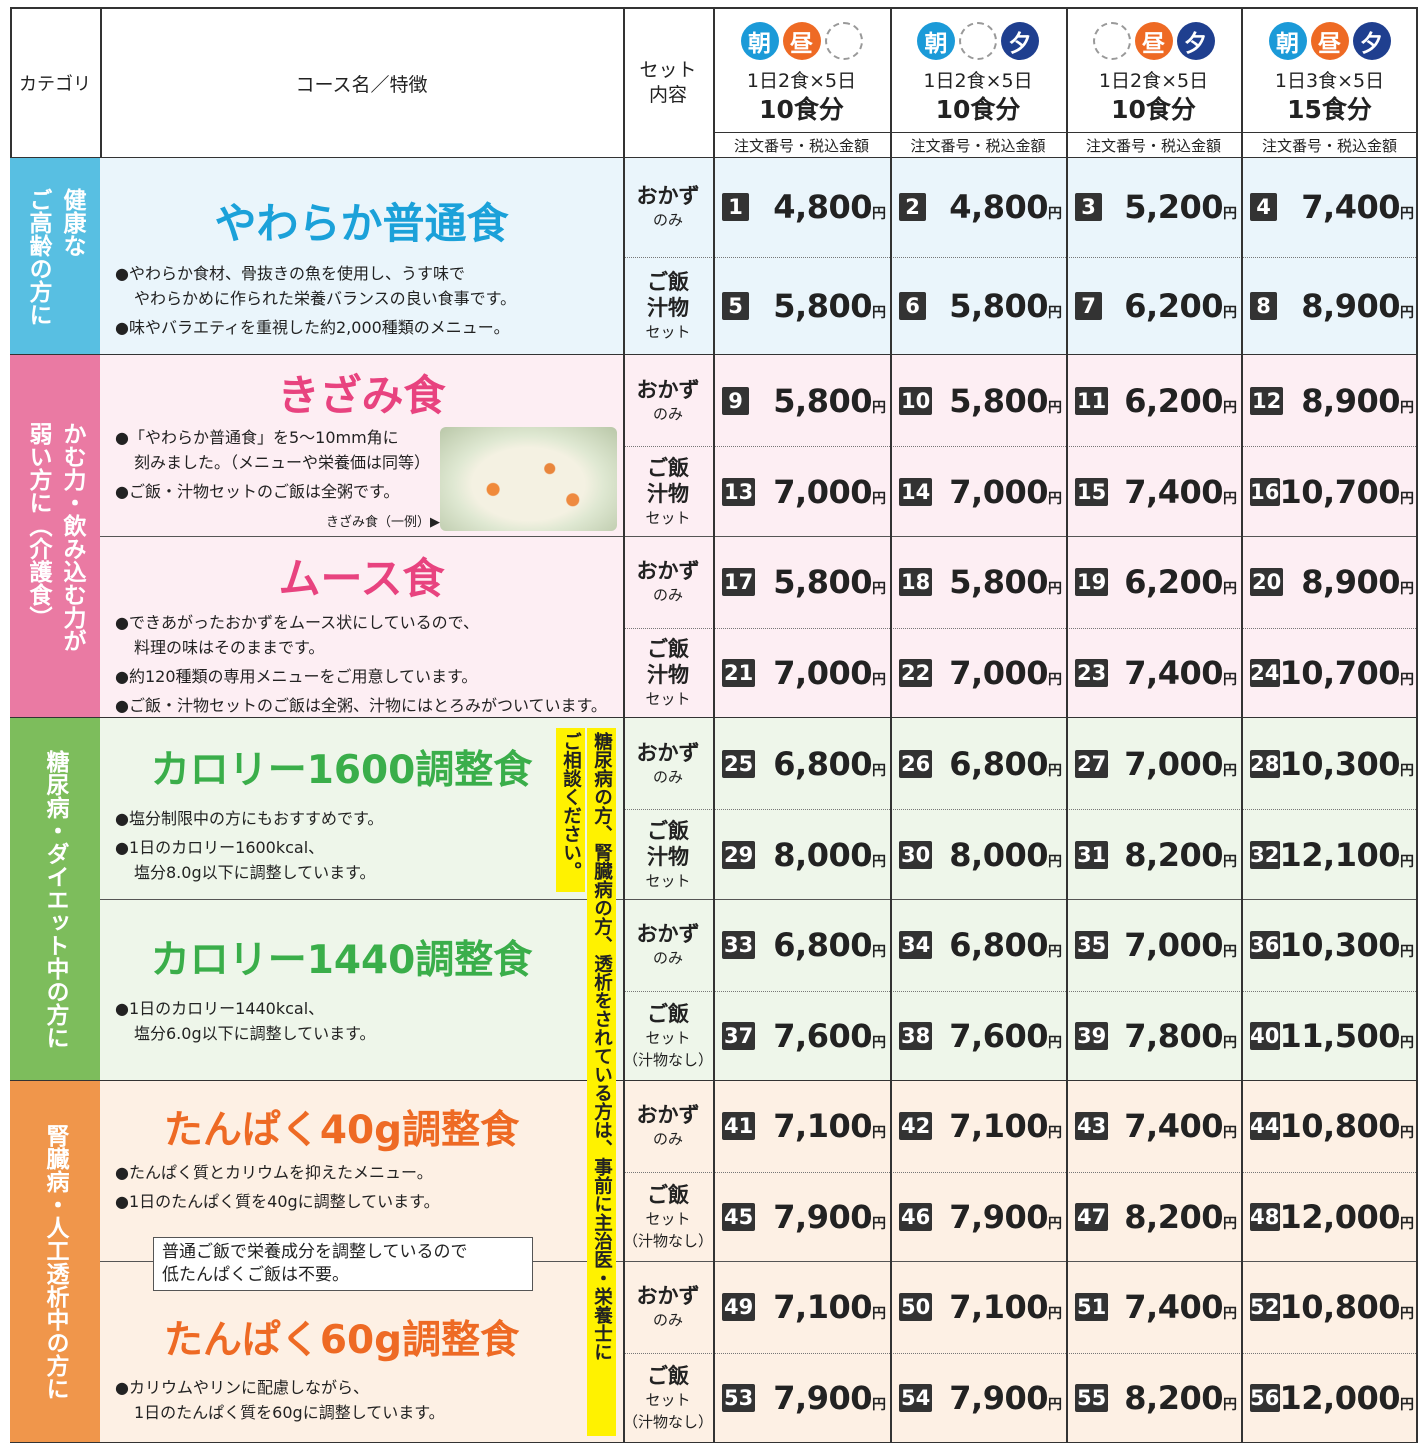 This screenshot has width=1418, height=1443. I want to click on bullet: ●カリウムやリンに配慮しながら、 1日のたんぱく質を60gに調整しています。, so click(365, 1400).